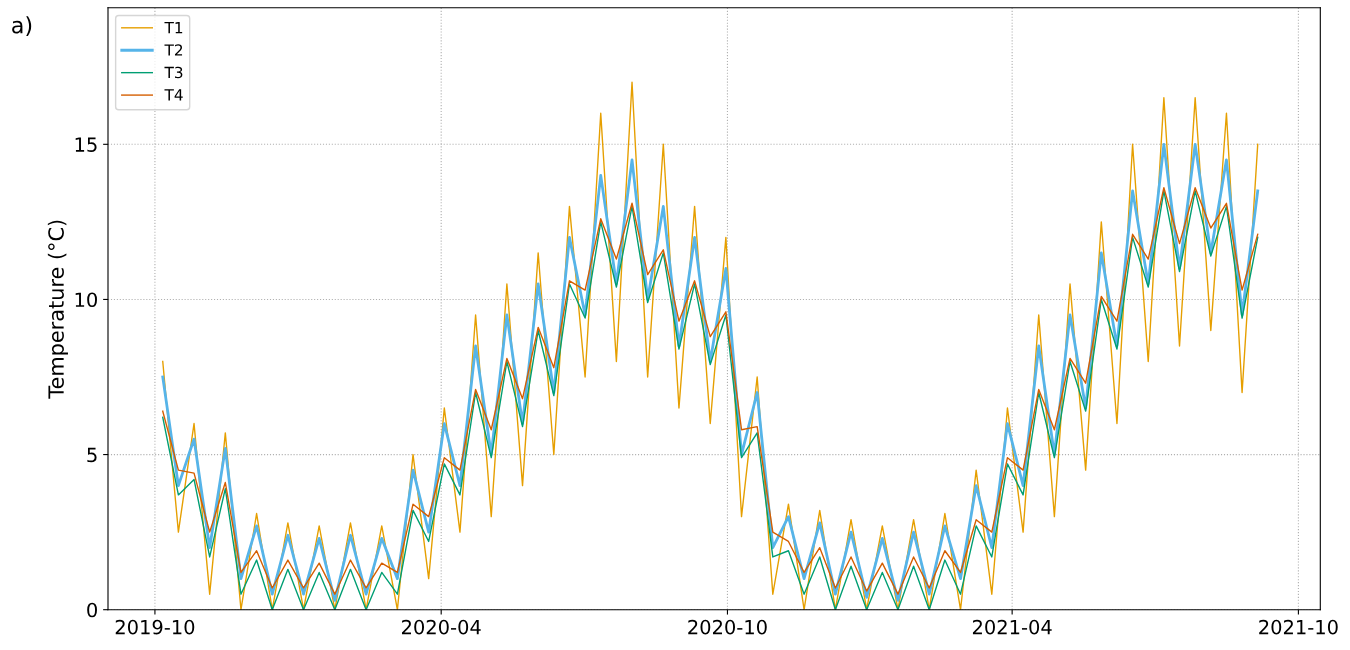 This screenshot has width=1350, height=650. What do you see at coordinates (22, 26) in the screenshot?
I see `text: a)` at bounding box center [22, 26].